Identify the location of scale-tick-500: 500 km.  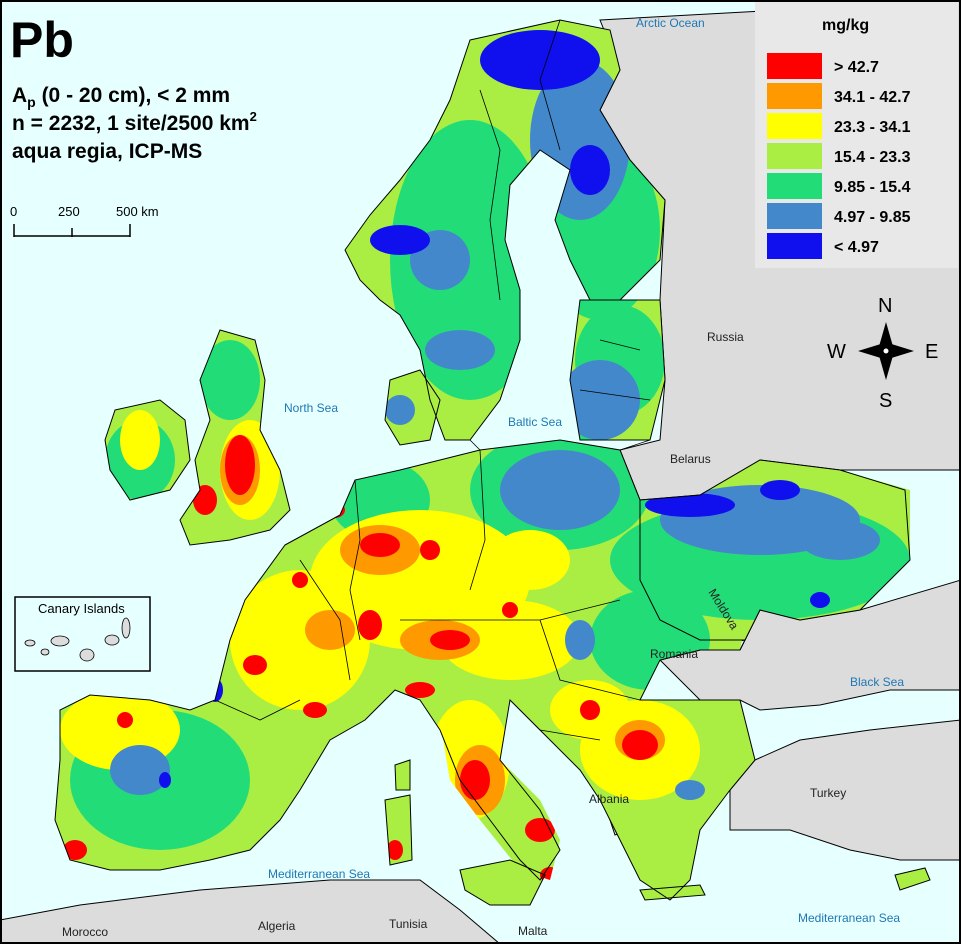
(137, 211).